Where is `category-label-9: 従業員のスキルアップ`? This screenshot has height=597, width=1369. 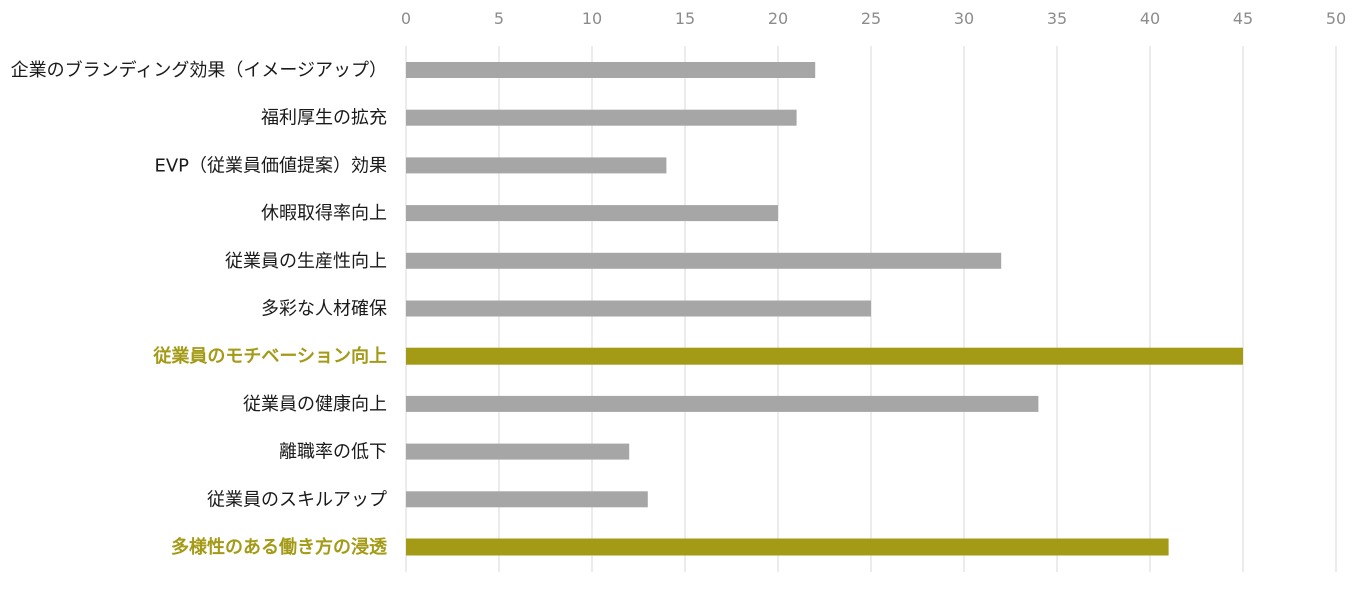
category-label-9: 従業員のスキルアップ is located at coordinates (297, 499).